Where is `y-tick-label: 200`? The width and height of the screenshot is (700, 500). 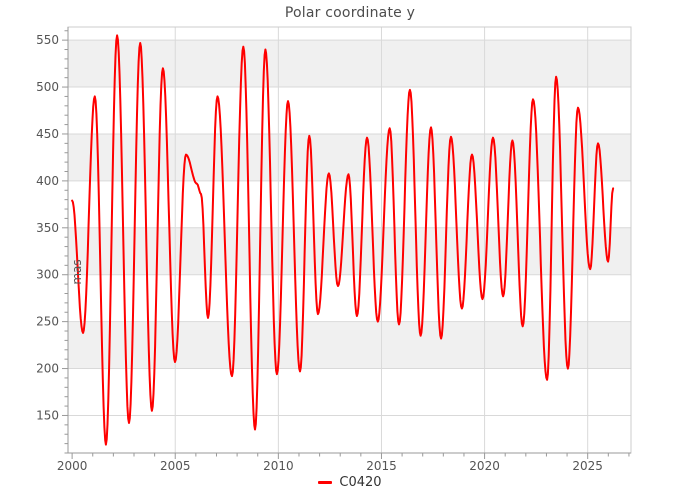
y-tick-label: 200 is located at coordinates (47, 369).